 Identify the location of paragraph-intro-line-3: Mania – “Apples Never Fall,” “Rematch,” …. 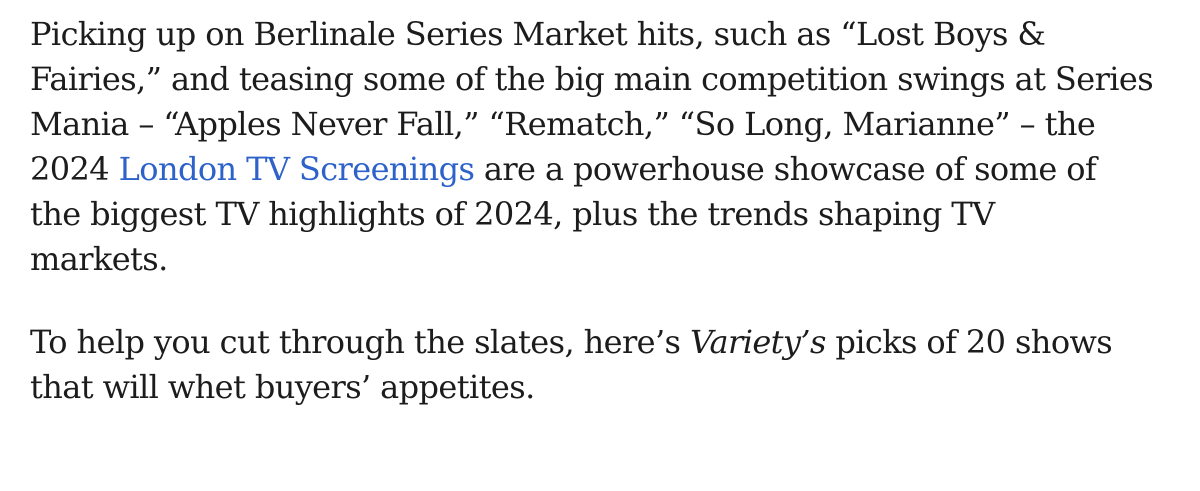
(563, 124).